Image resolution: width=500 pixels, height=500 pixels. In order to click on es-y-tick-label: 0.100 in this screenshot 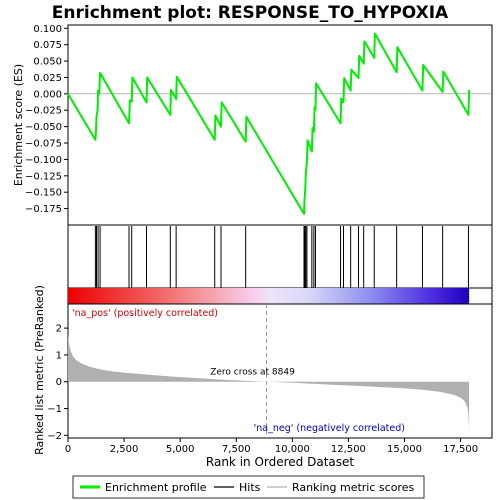, I will do `click(47, 29)`.